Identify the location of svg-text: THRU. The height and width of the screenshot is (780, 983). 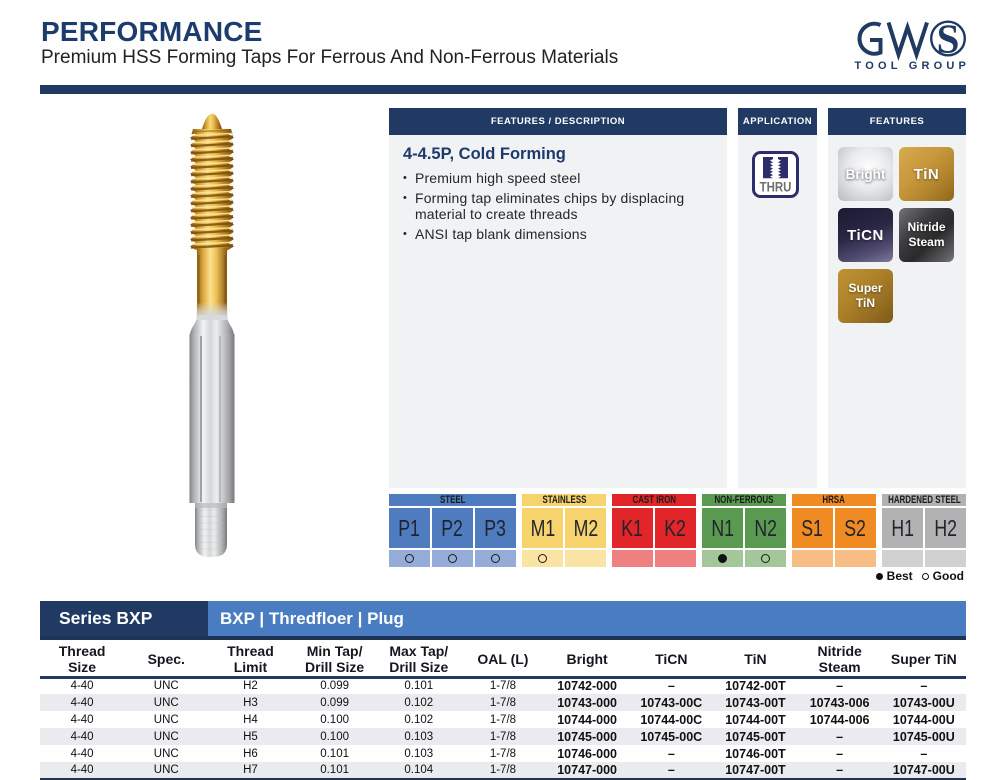
(776, 187).